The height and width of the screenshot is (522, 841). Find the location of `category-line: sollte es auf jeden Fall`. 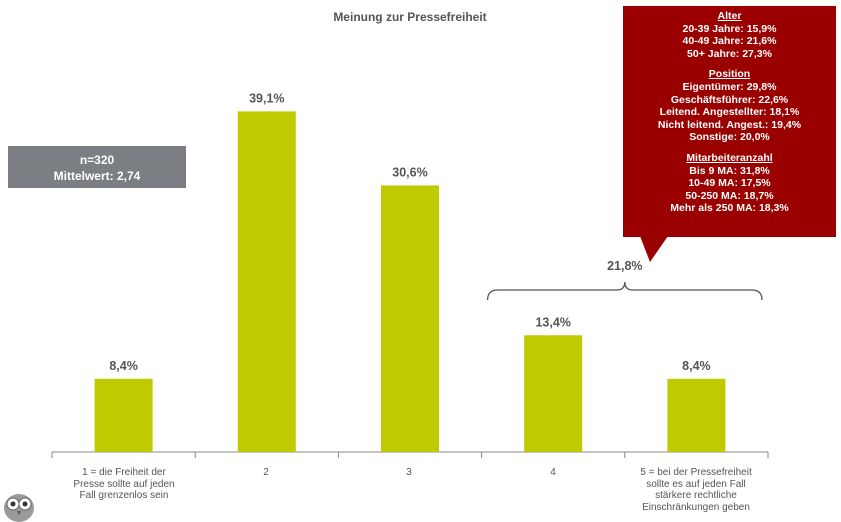

category-line: sollte es auf jeden Fall is located at coordinates (696, 484).